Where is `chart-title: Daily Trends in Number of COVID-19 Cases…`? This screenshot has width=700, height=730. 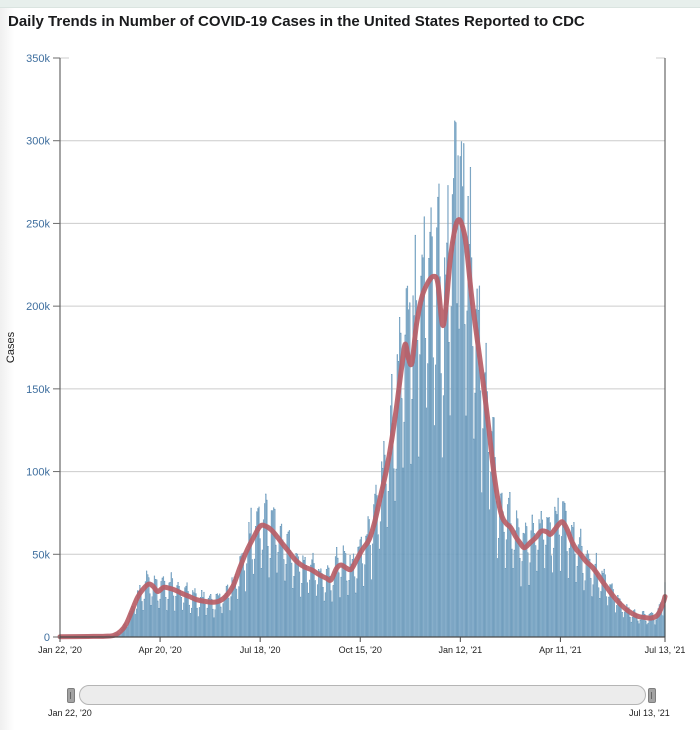 chart-title: Daily Trends in Number of COVID-19 Cases… is located at coordinates (296, 21).